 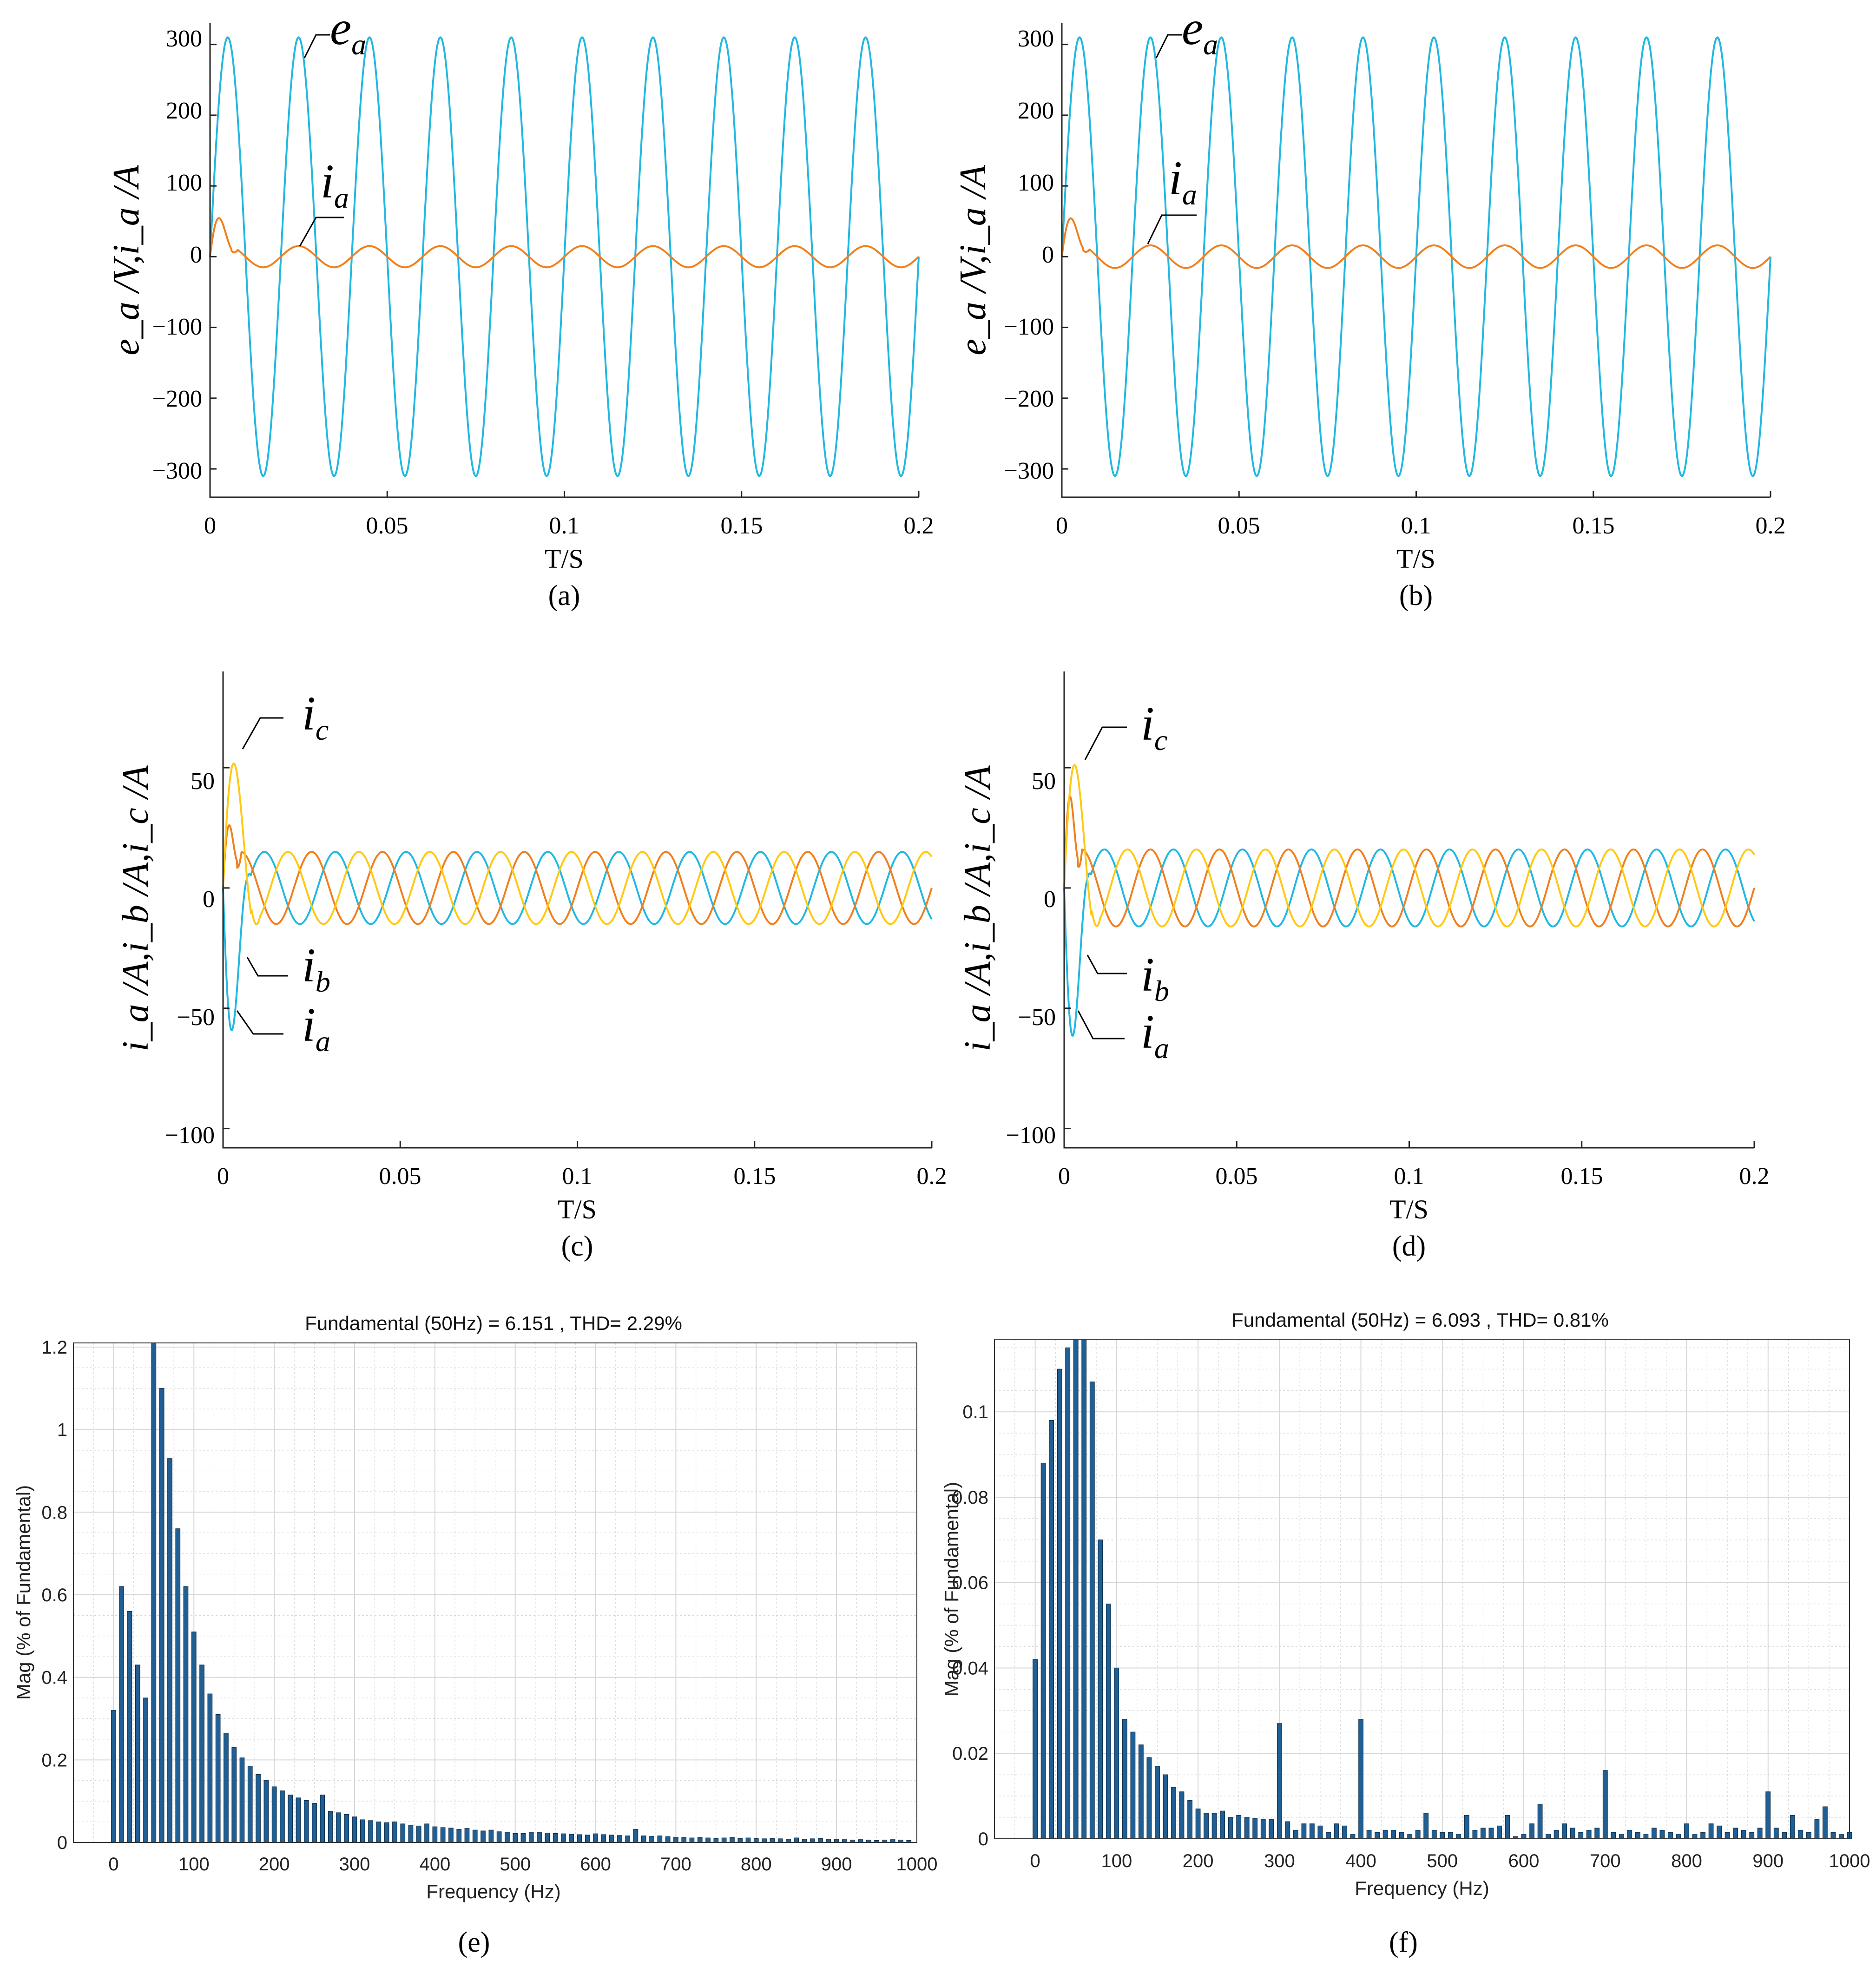 I want to click on xtick-e-7: 700, so click(x=675, y=1864).